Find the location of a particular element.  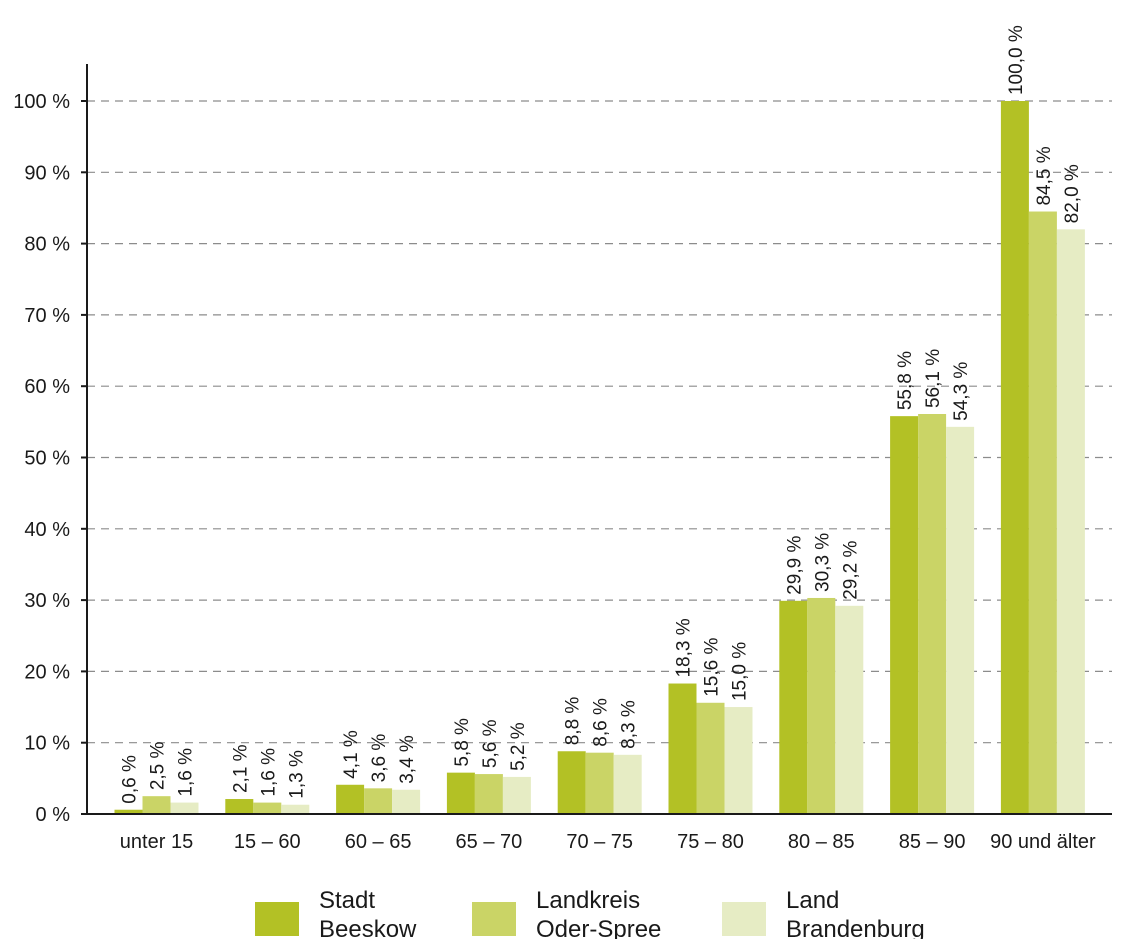

data-label: 55,8 % is located at coordinates (905, 380).